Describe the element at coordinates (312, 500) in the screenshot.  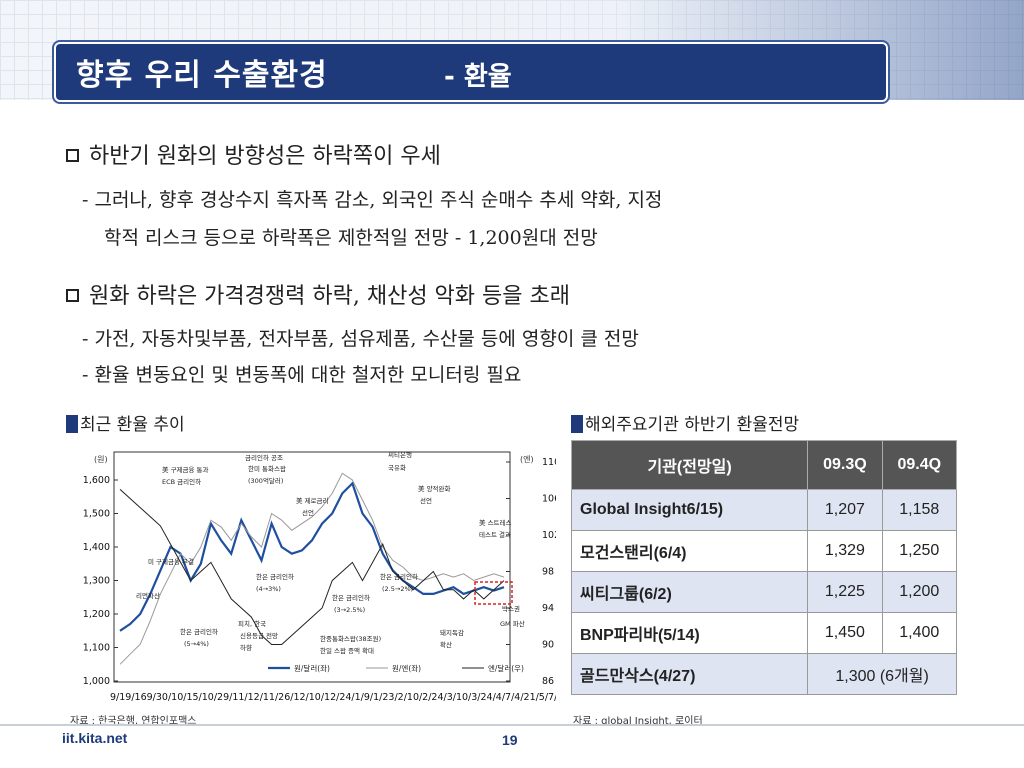
I see `chart-annotation: 美 제로금리` at that location.